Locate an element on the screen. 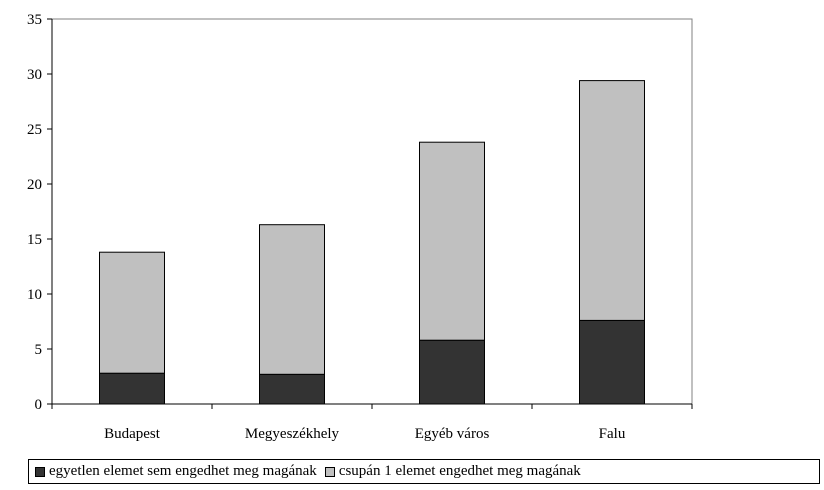 This screenshot has height=490, width=824. legend-item-series-2: csupán 1 elemet engedhet meg magának is located at coordinates (452, 471).